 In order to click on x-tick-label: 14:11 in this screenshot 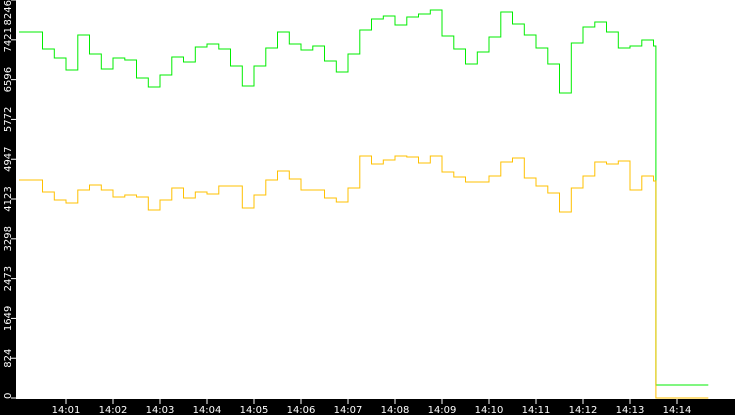, I will do `click(536, 410)`.